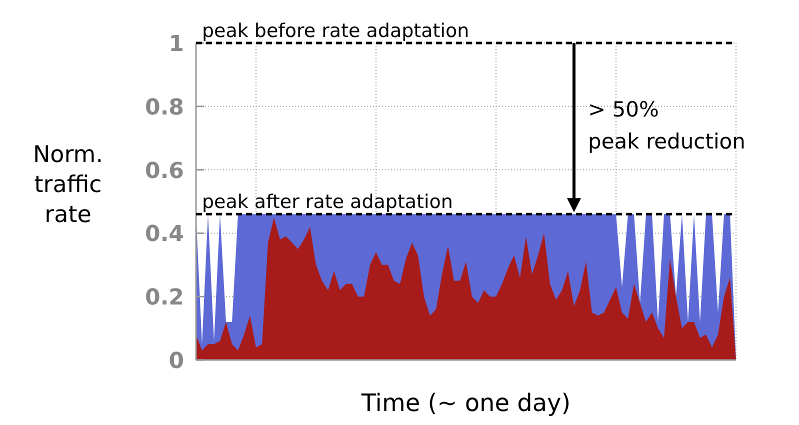 The image size is (799, 425). What do you see at coordinates (164, 171) in the screenshot?
I see `y-tick-label: 0.6` at bounding box center [164, 171].